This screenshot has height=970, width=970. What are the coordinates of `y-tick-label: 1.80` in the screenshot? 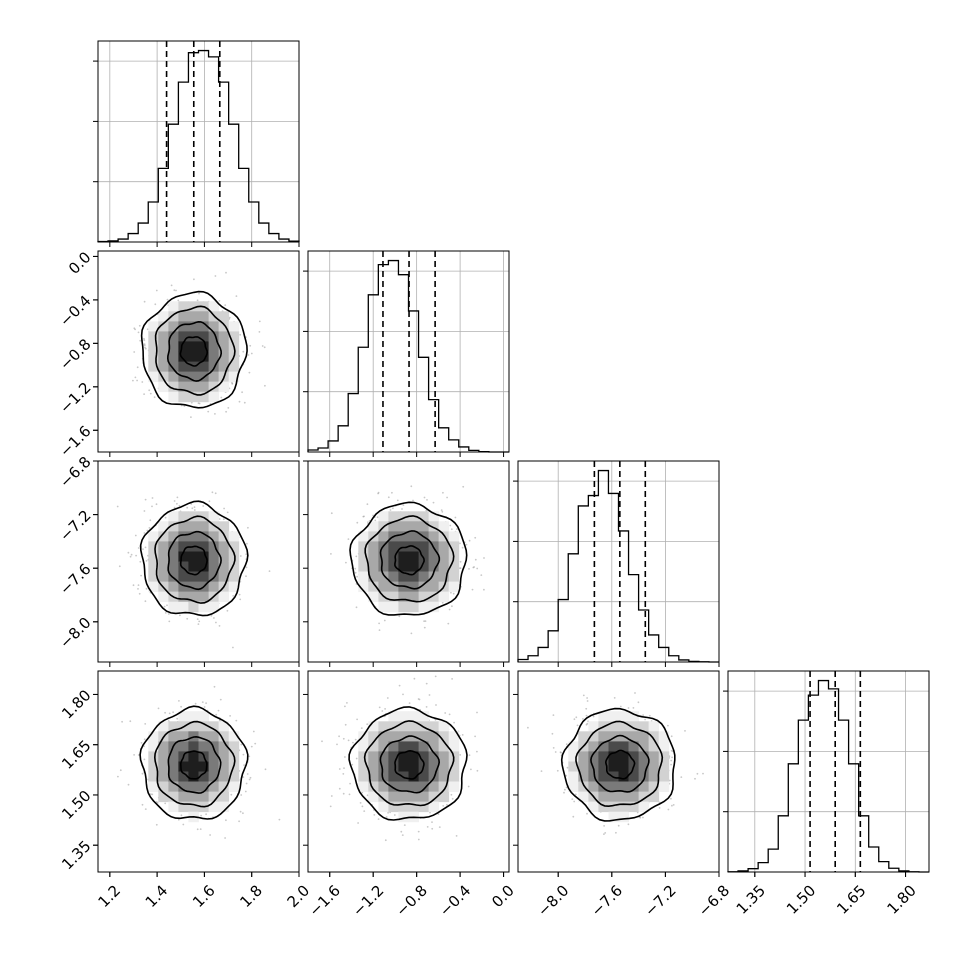 It's located at (76, 704).